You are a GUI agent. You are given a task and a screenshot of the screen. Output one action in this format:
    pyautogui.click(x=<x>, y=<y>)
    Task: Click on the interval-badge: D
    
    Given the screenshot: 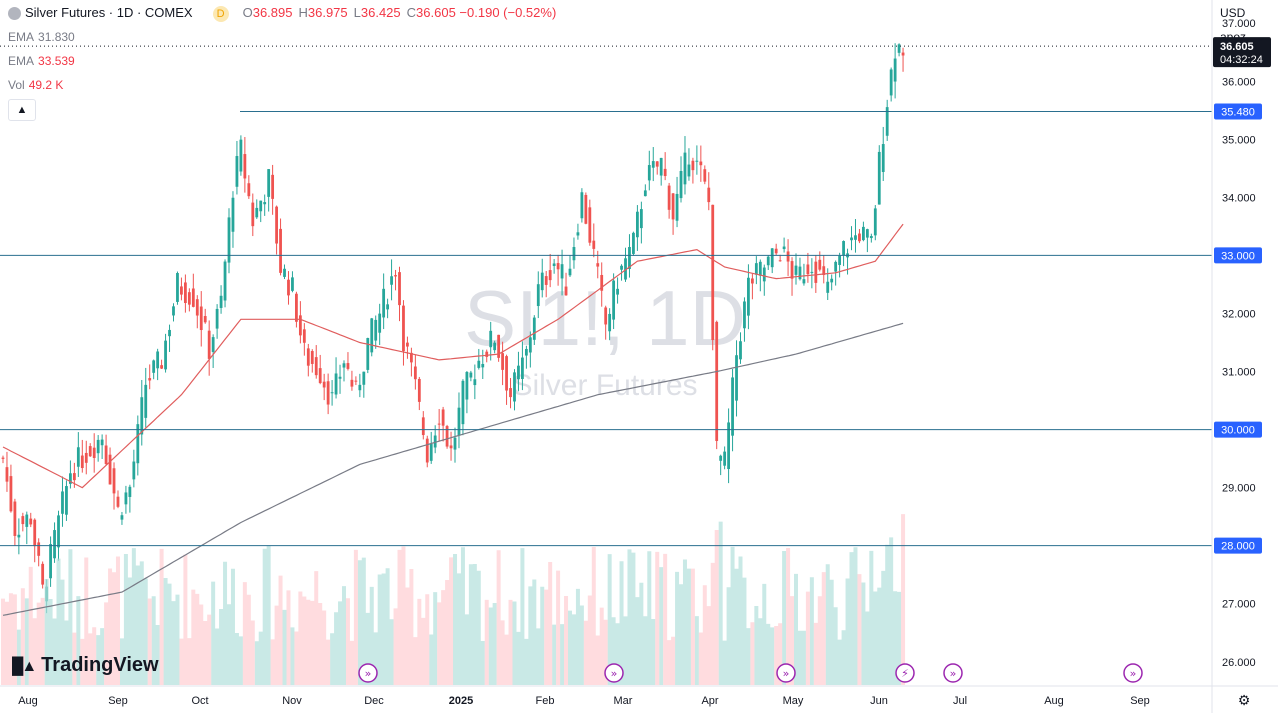 What is the action you would take?
    pyautogui.click(x=220, y=13)
    